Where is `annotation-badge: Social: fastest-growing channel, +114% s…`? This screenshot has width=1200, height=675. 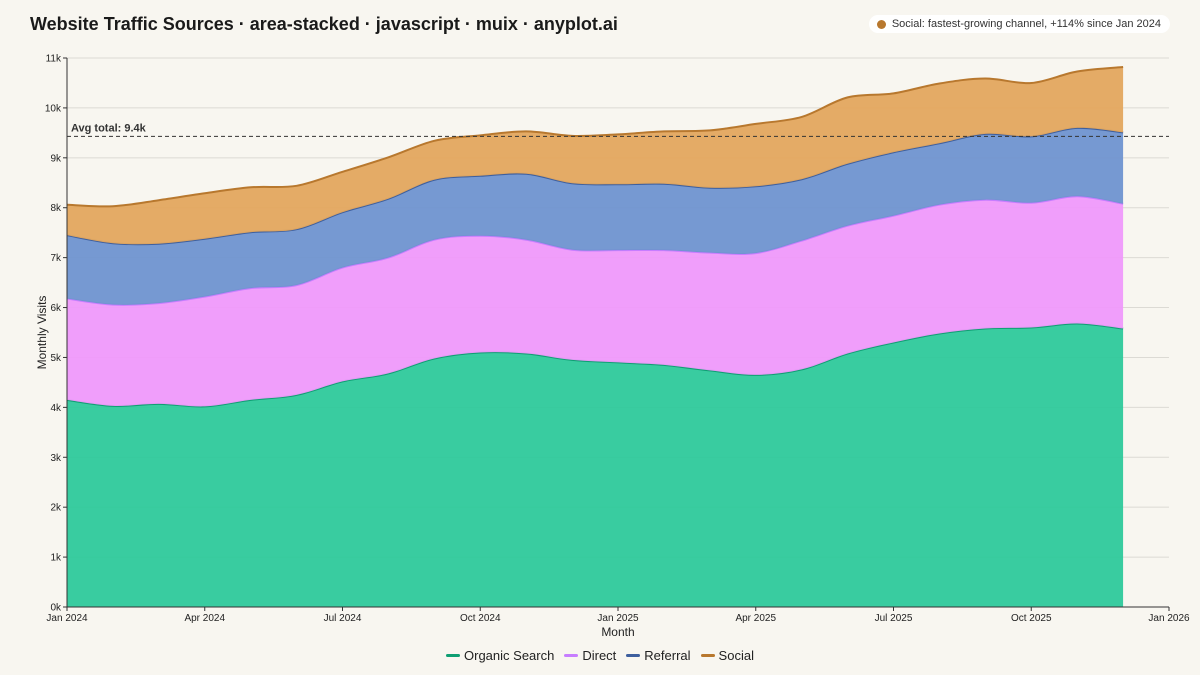 annotation-badge: Social: fastest-growing channel, +114% s… is located at coordinates (1019, 24).